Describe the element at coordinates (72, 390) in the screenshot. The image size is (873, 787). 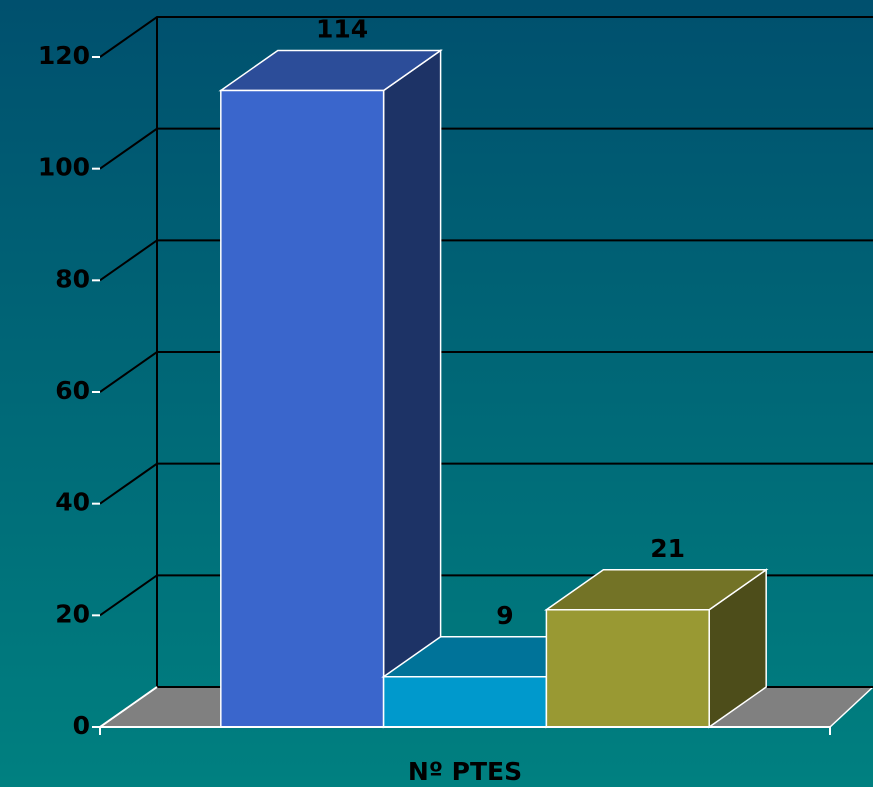
I see `y-tick-label: 60` at that location.